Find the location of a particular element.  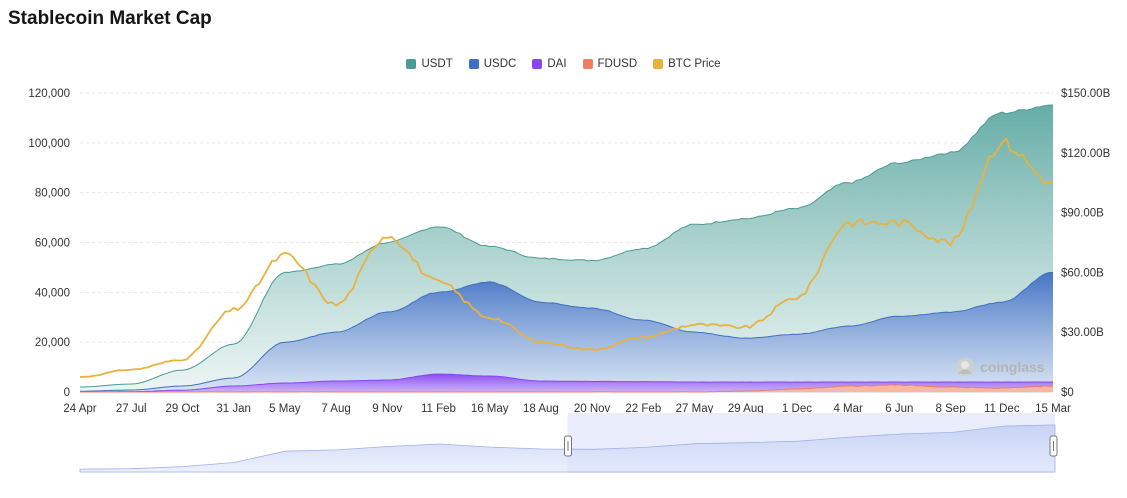

legend: USDT USDC DAI FDUSD BTC Price is located at coordinates (563, 64).